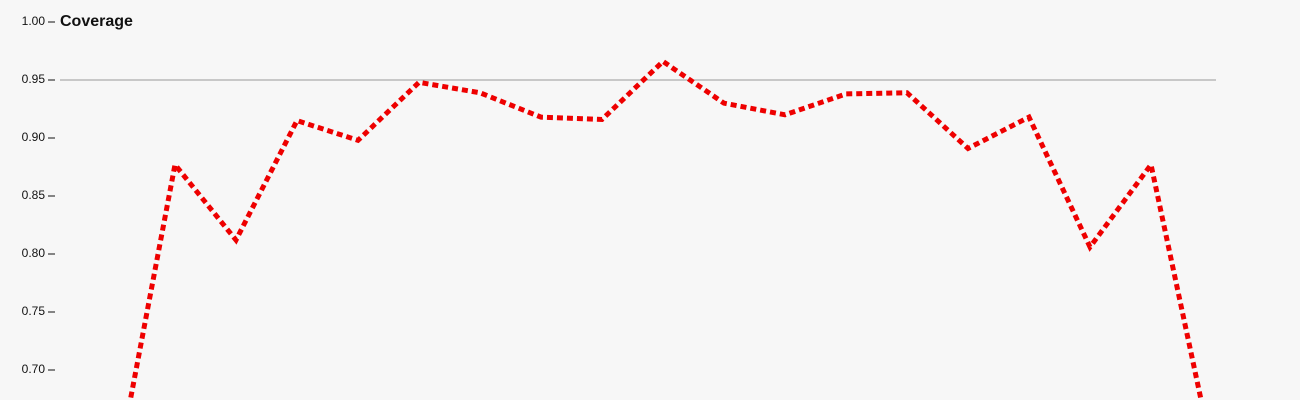 Image resolution: width=1300 pixels, height=400 pixels. What do you see at coordinates (34, 21) in the screenshot?
I see `y-tick-label: 1.00` at bounding box center [34, 21].